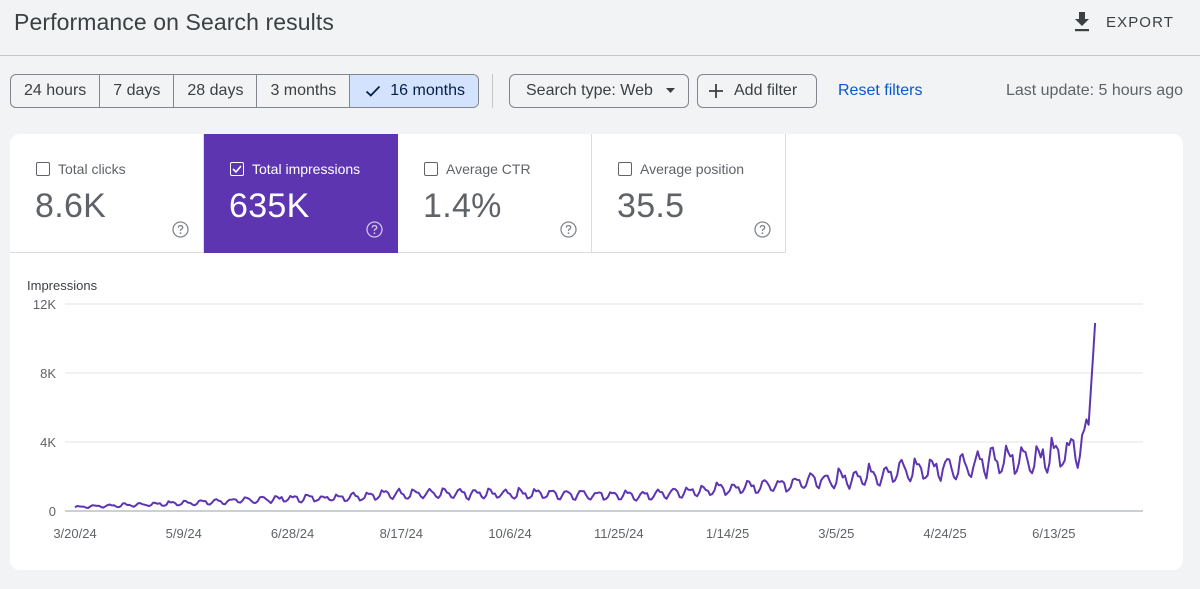 Image resolution: width=1200 pixels, height=589 pixels. Describe the element at coordinates (619, 533) in the screenshot. I see `x-tick-label: 11/25/24` at that location.